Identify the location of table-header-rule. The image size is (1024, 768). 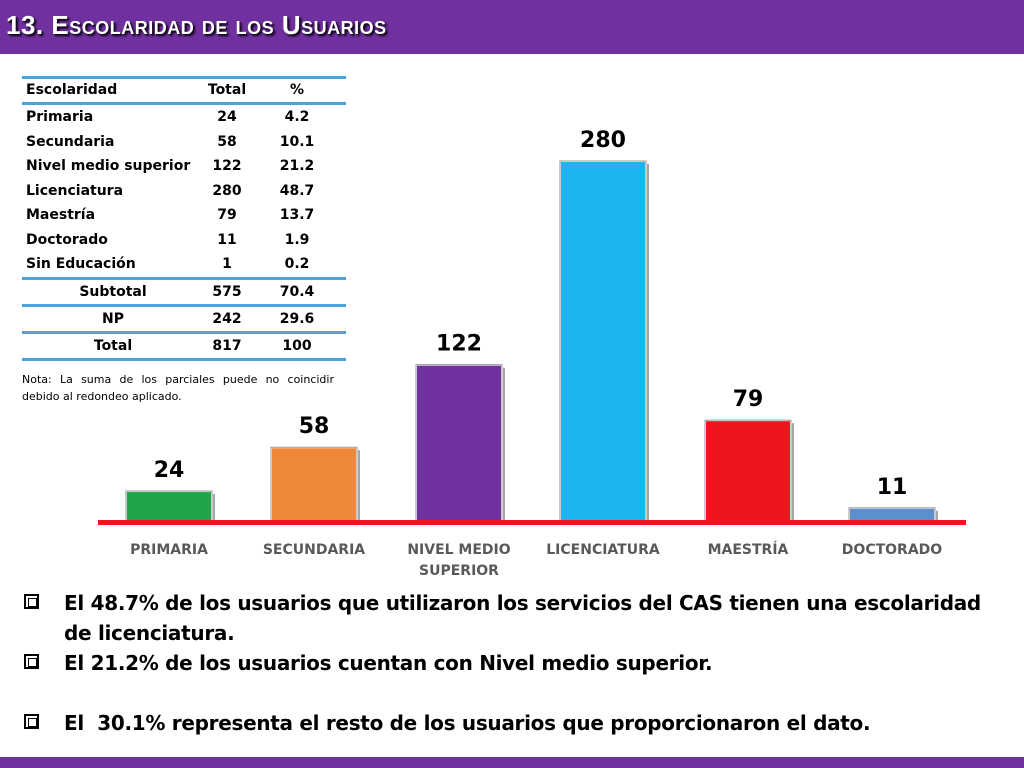
(184, 103).